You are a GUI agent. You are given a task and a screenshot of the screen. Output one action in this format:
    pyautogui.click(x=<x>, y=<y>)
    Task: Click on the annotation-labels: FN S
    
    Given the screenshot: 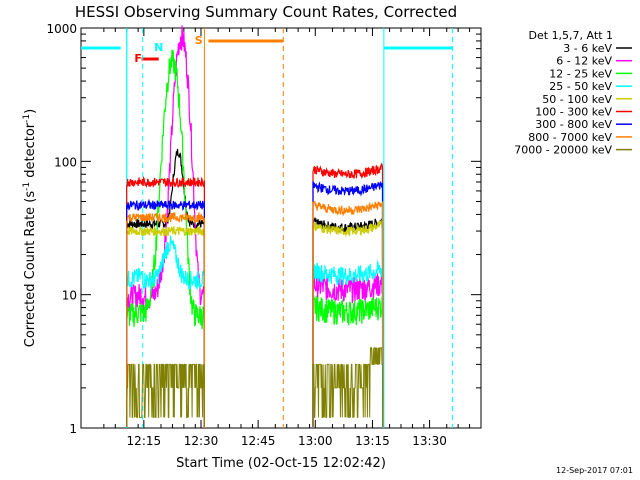 What is the action you would take?
    pyautogui.click(x=168, y=49)
    